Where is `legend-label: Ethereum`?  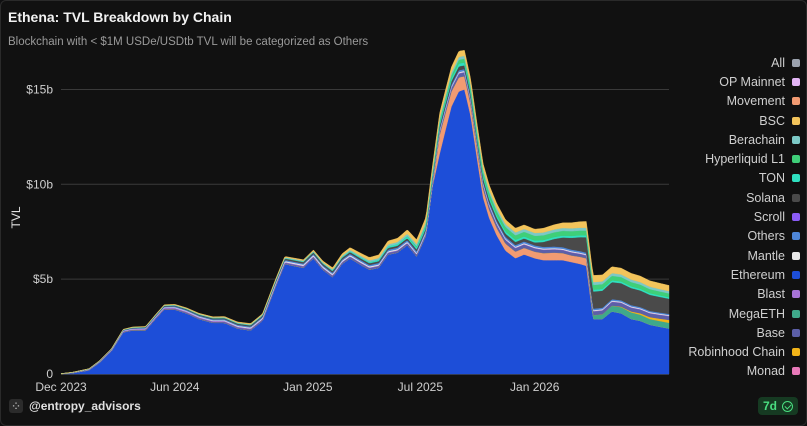
legend-label: Ethereum is located at coordinates (757, 274).